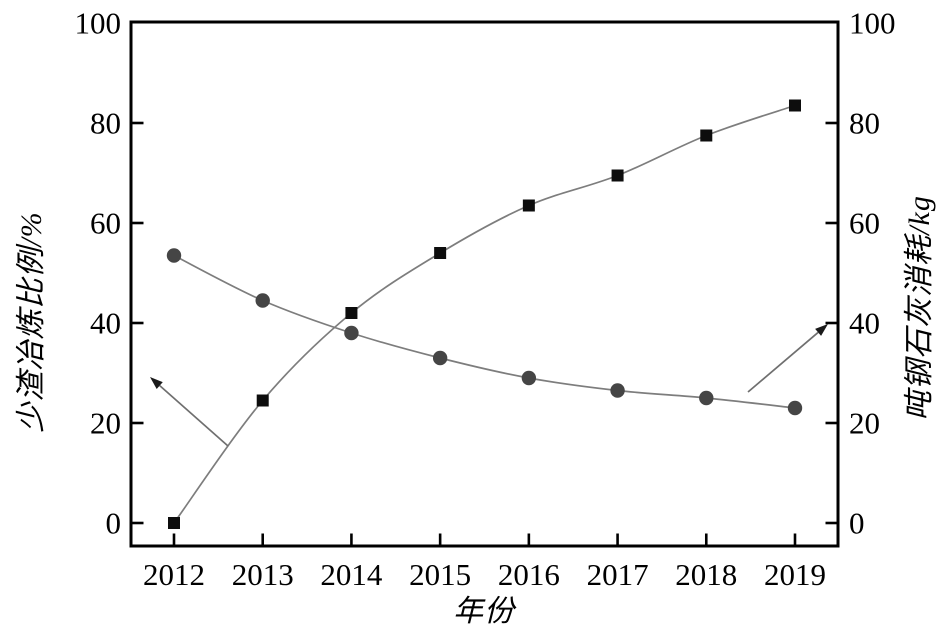  What do you see at coordinates (857, 523) in the screenshot?
I see `right-axis-tick-label-0: 0` at bounding box center [857, 523].